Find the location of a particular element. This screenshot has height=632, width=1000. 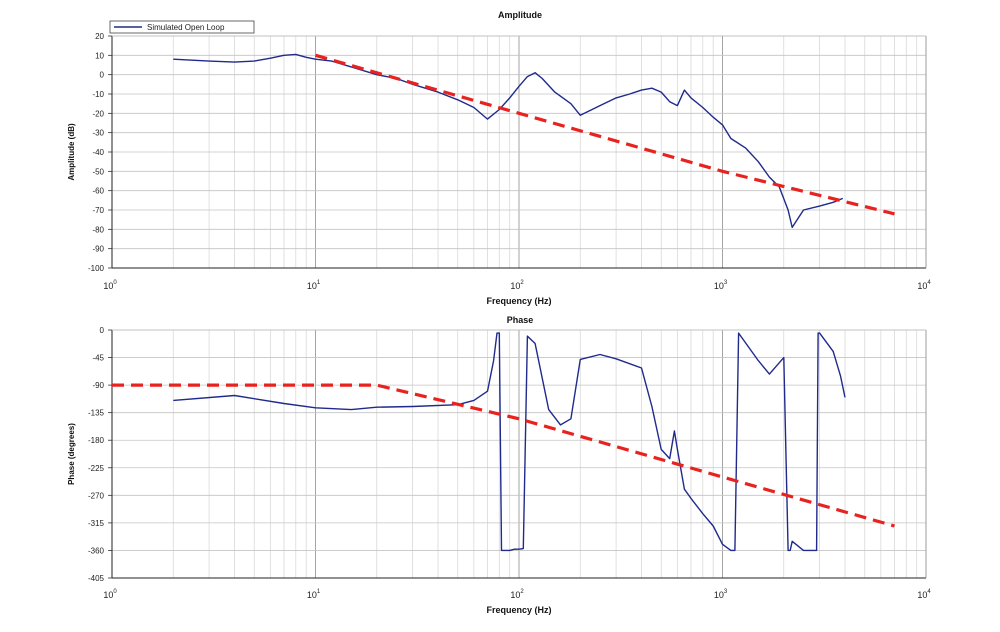

y-tick-label: -45 is located at coordinates (98, 358).